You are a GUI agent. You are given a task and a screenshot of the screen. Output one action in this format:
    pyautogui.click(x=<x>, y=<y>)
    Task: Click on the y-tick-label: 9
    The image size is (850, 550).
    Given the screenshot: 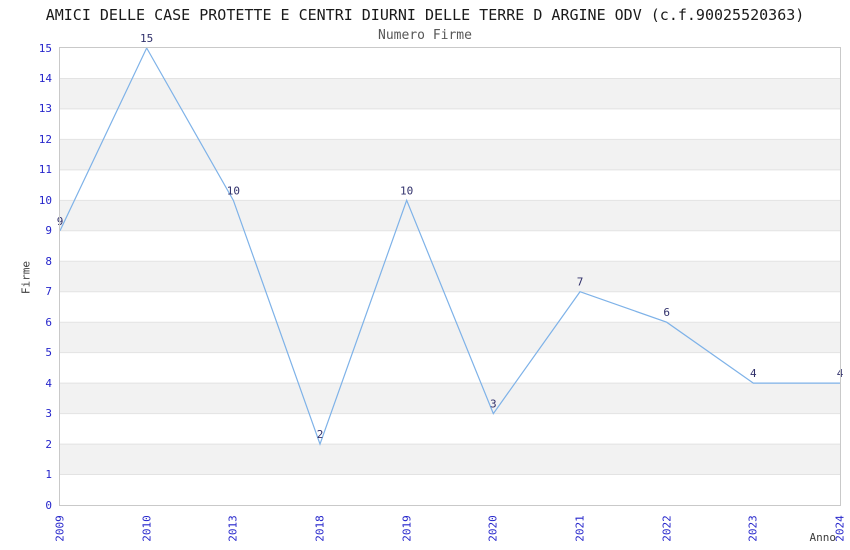 What is the action you would take?
    pyautogui.click(x=48, y=231)
    